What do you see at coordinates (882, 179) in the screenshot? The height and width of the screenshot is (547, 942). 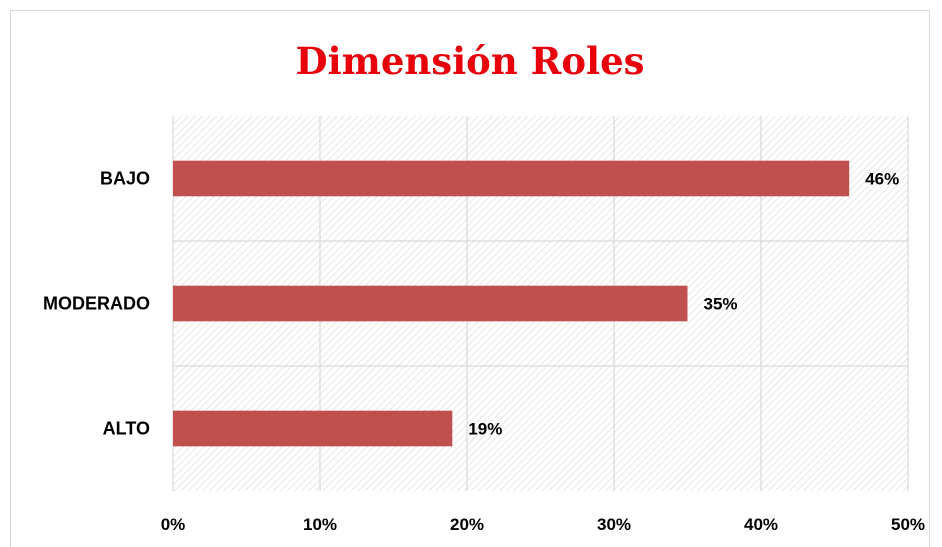 I see `data-label: 46%` at bounding box center [882, 179].